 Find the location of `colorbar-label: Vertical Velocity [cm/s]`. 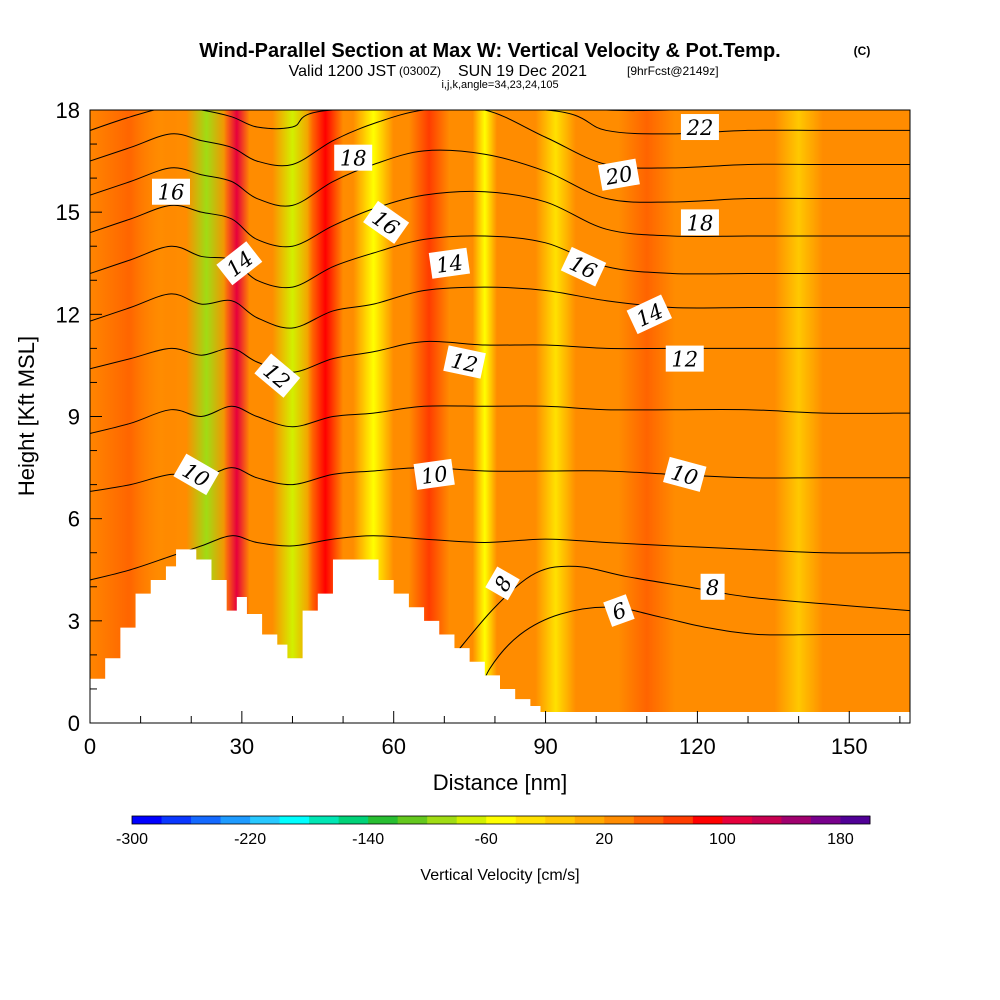

colorbar-label: Vertical Velocity [cm/s] is located at coordinates (499, 875).